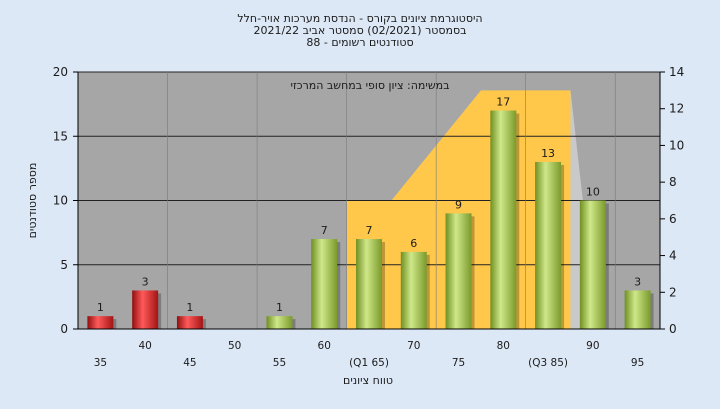 This screenshot has width=720, height=409. Describe the element at coordinates (100, 363) in the screenshot. I see `x-tick-label: 35` at that location.